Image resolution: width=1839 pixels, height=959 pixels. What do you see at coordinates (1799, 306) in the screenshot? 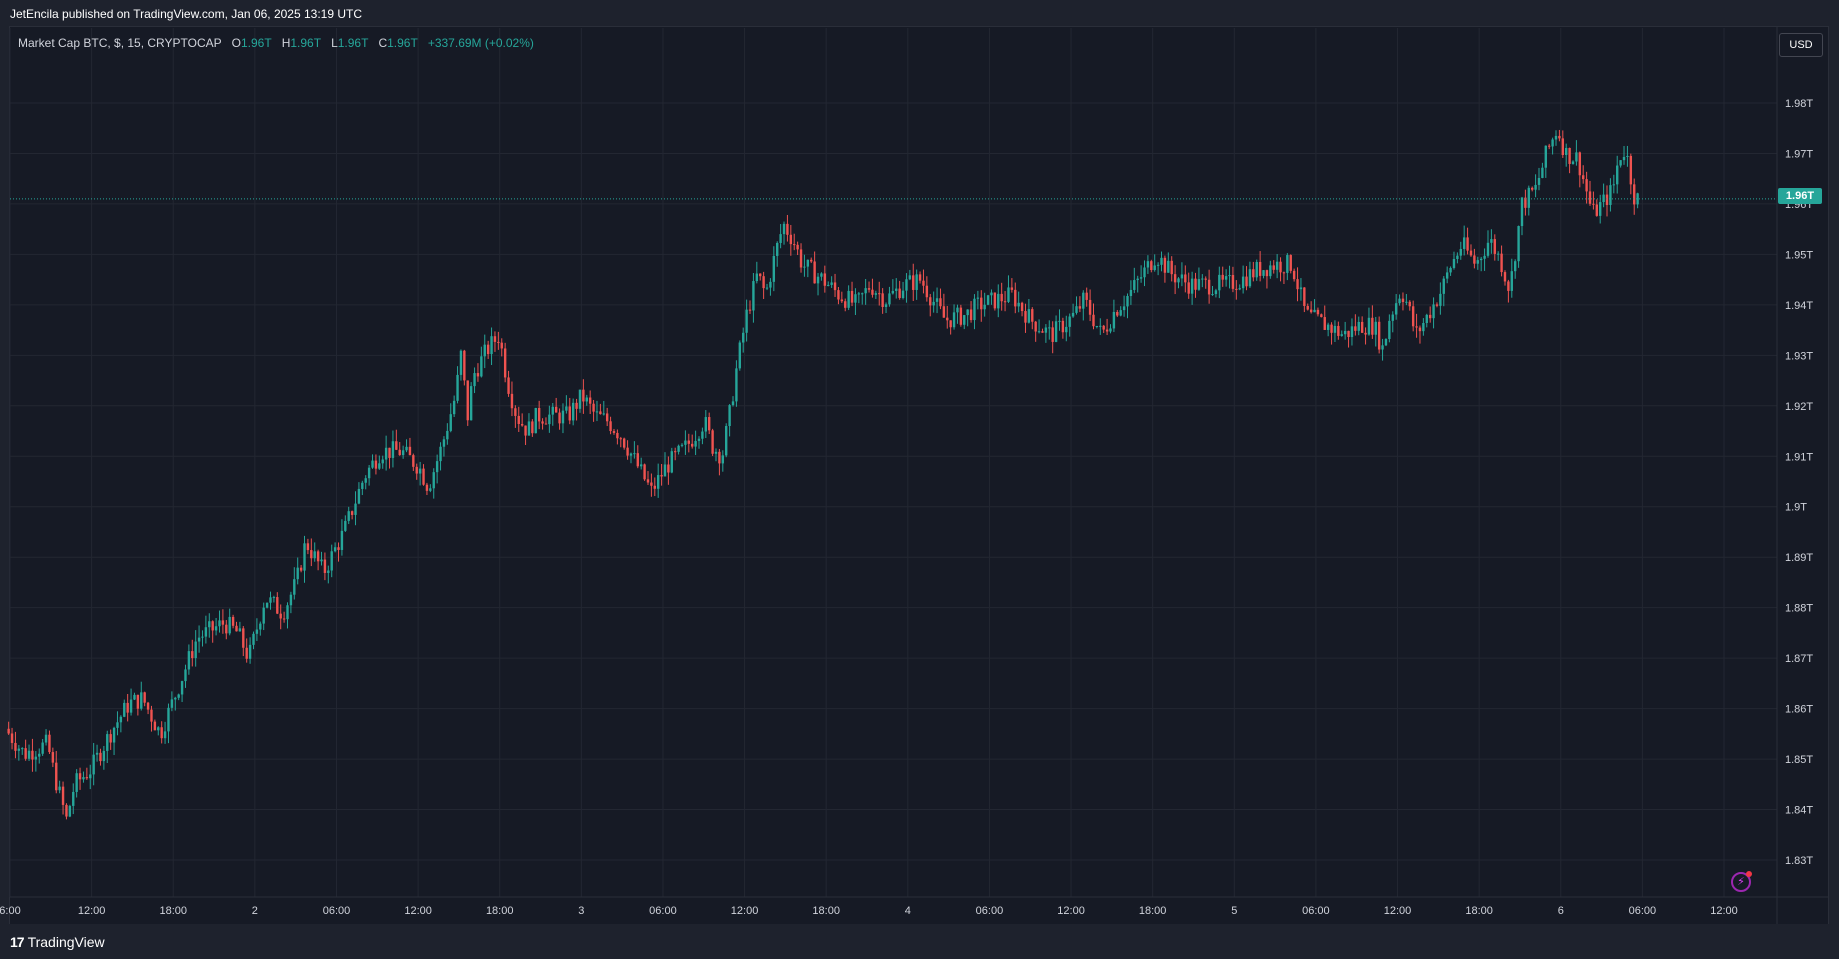
I see `y-tick-label: 1.94T` at bounding box center [1799, 306].